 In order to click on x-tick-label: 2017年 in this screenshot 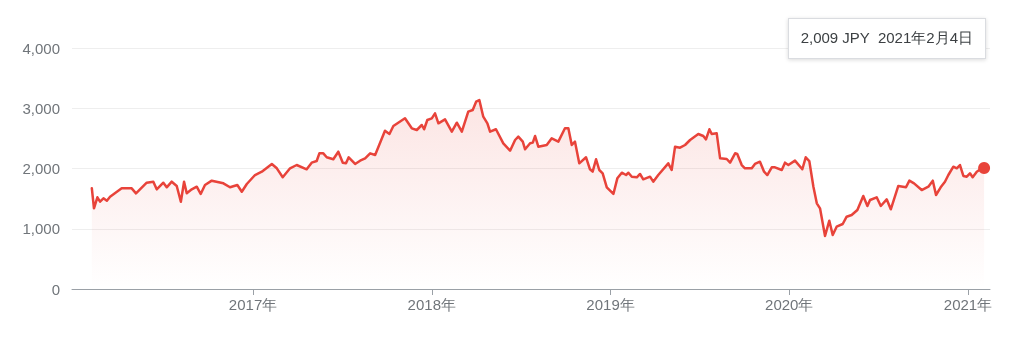, I will do `click(253, 304)`.